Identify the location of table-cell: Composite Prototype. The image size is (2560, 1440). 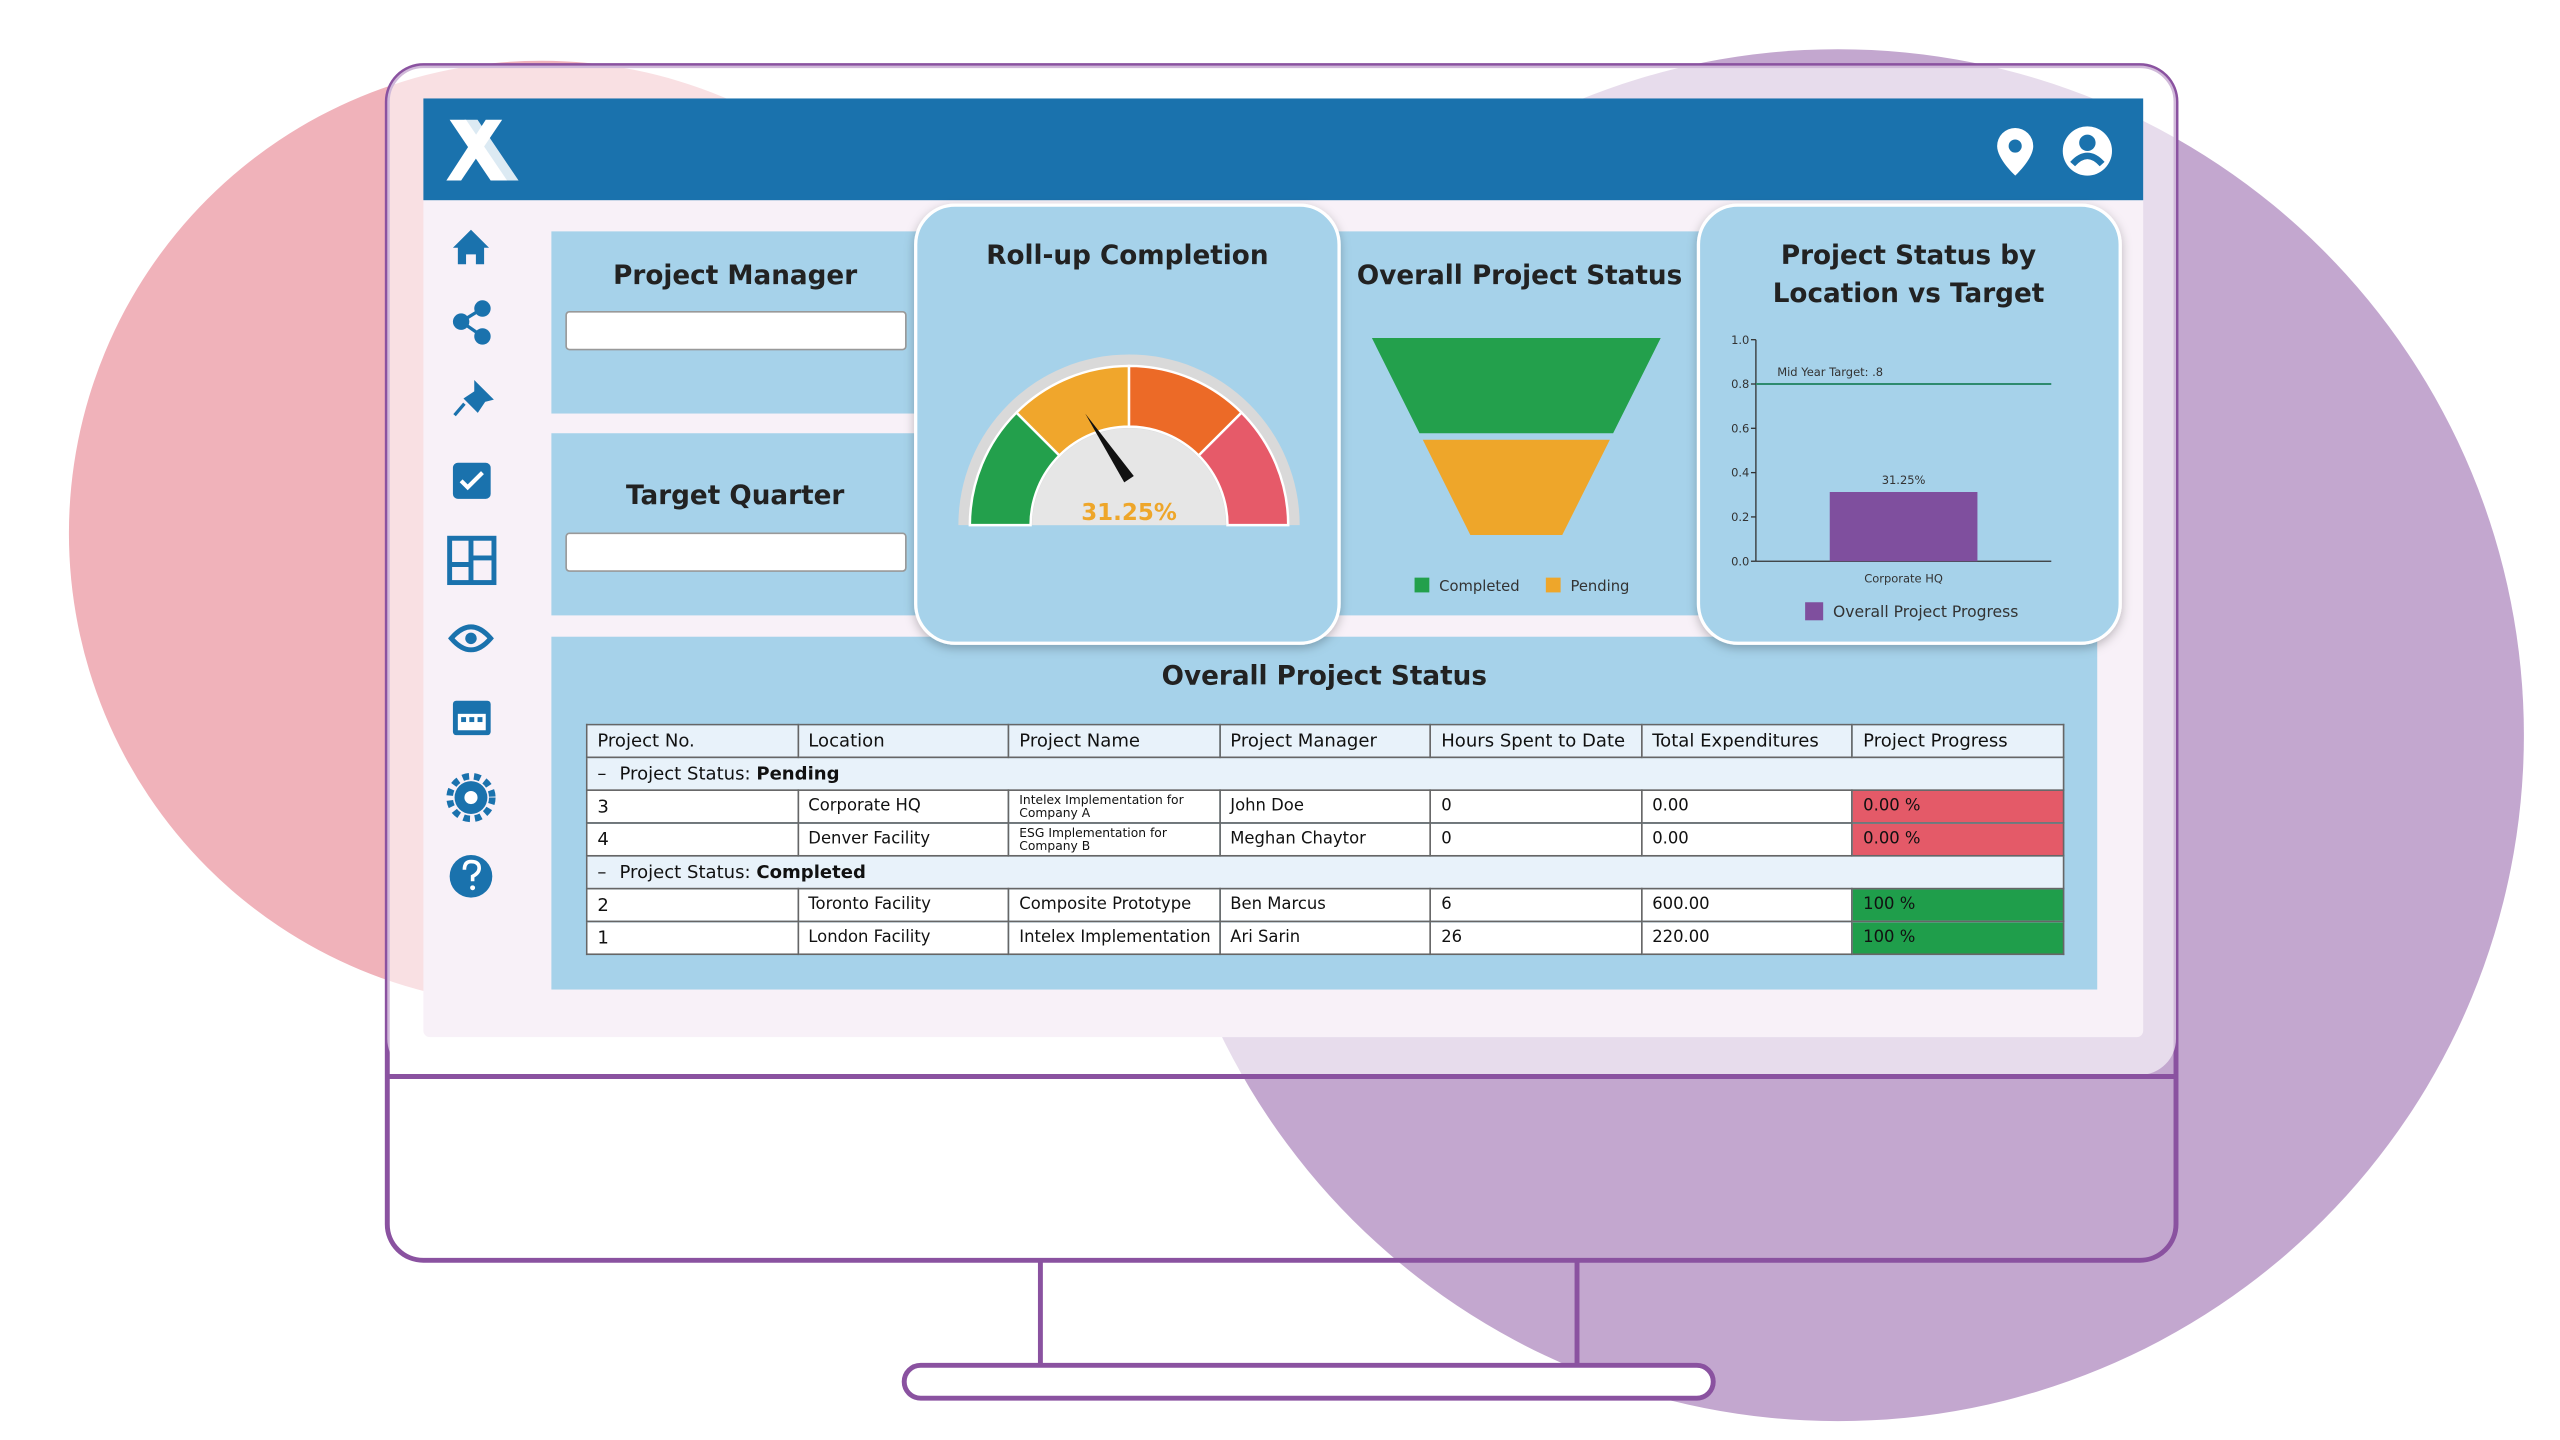
(1114, 905).